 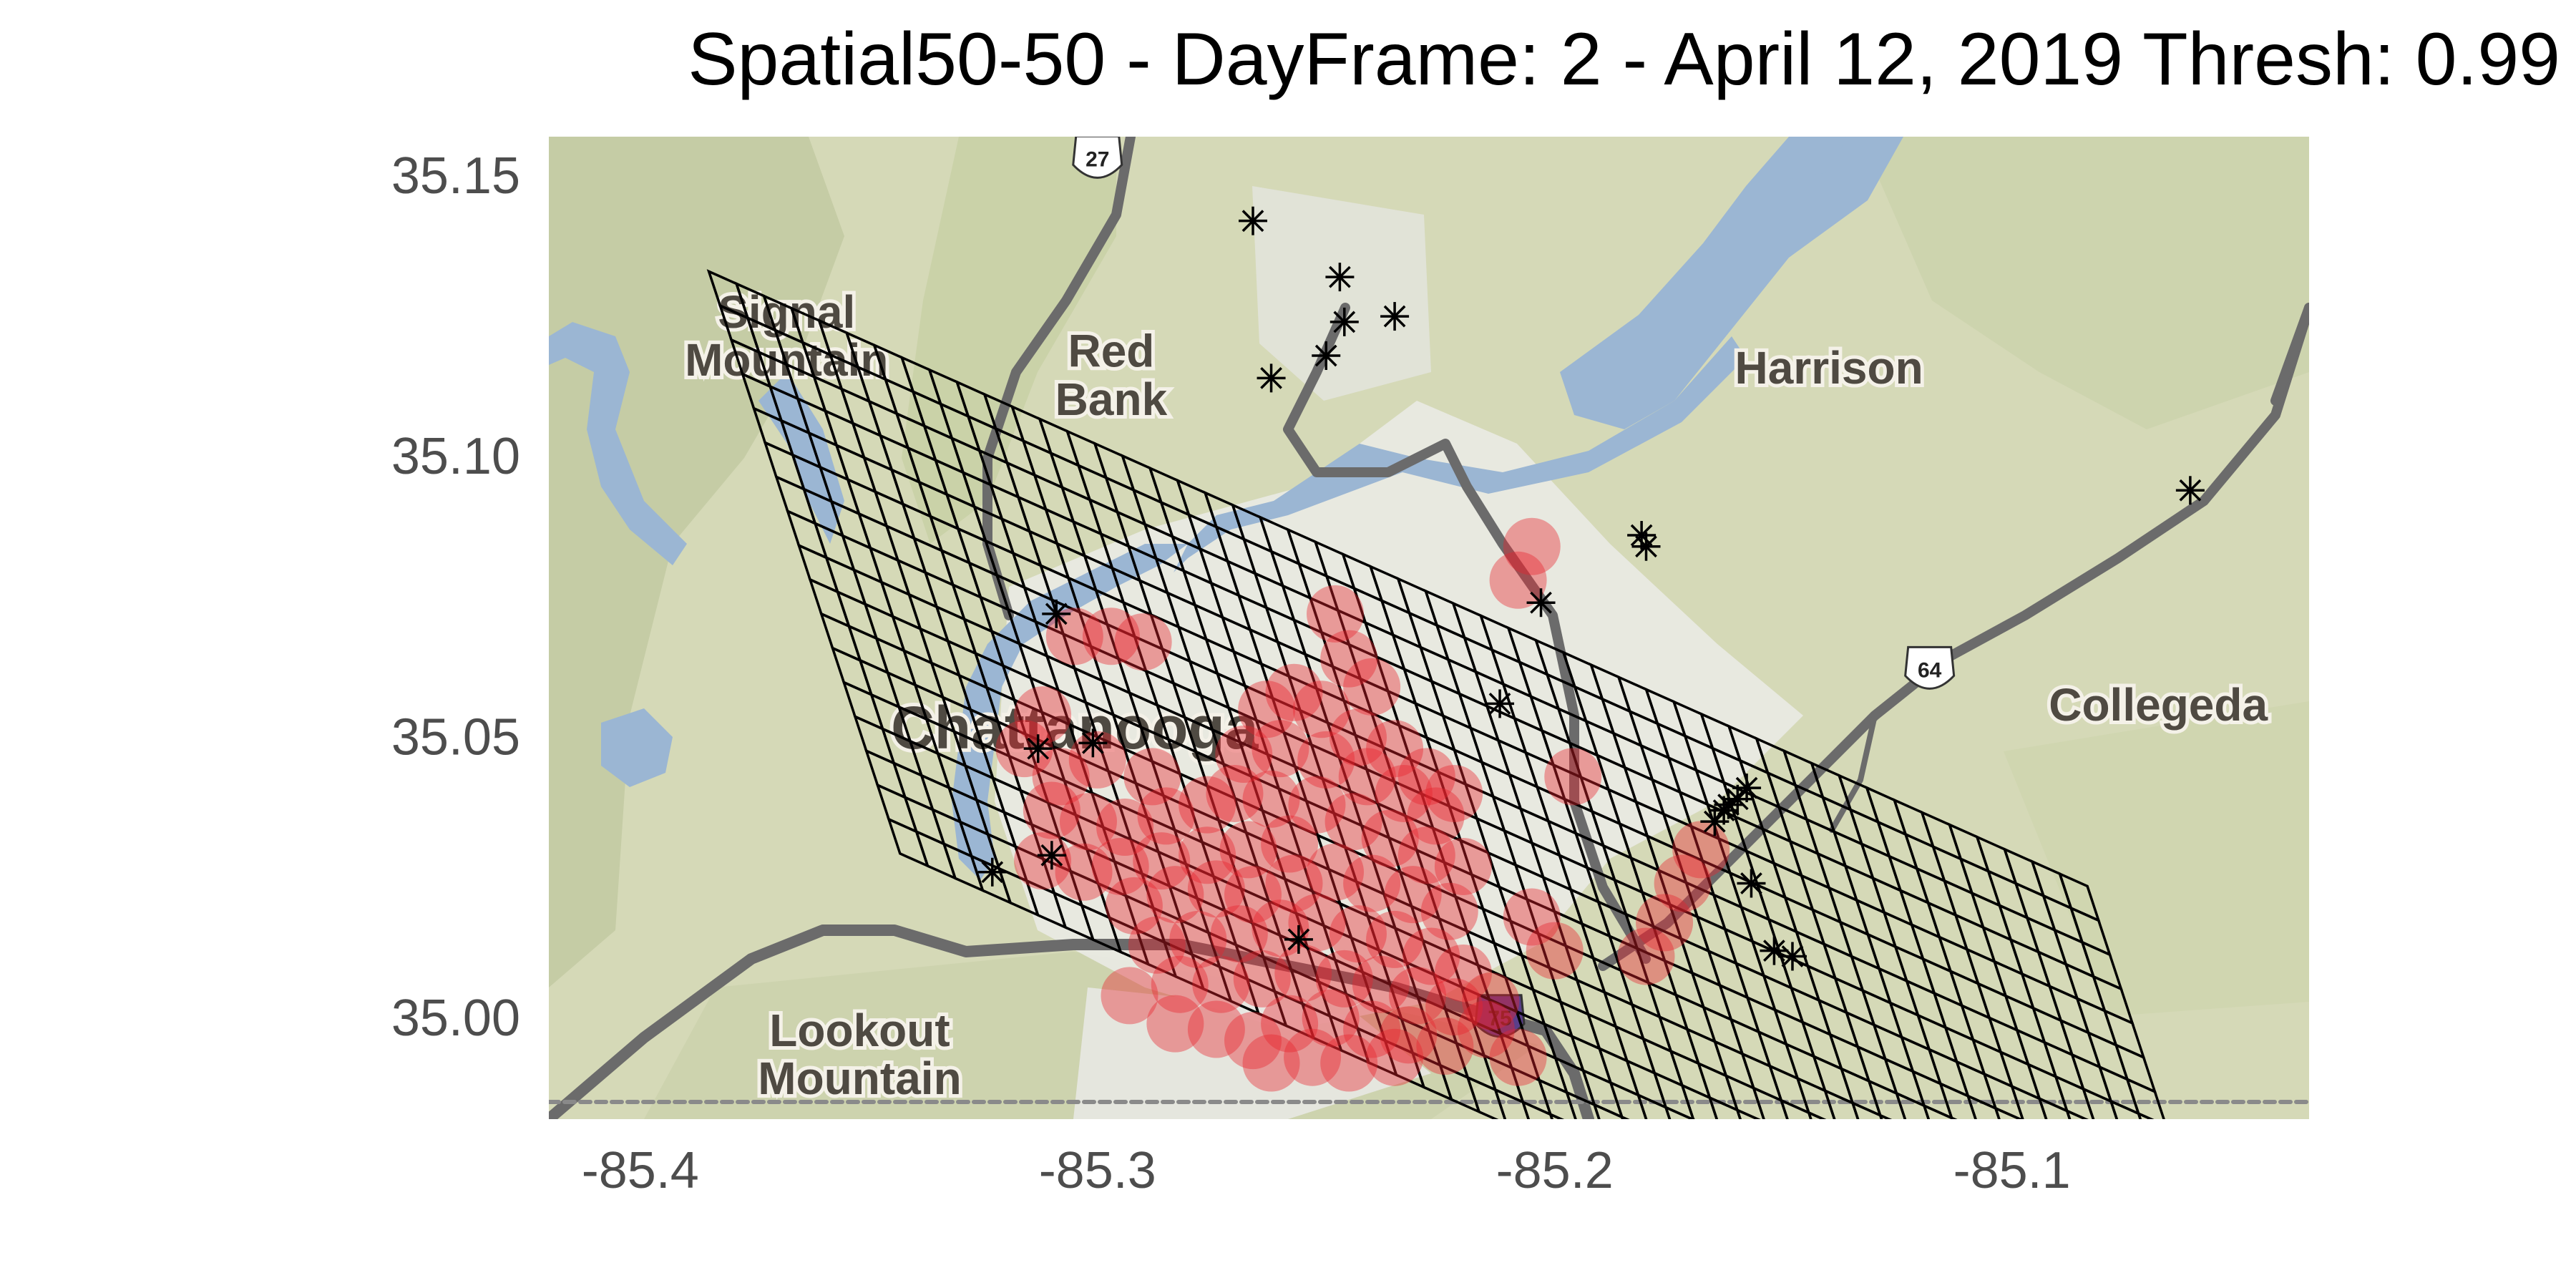 I want to click on y-tick-label: 35.05, so click(x=455, y=737).